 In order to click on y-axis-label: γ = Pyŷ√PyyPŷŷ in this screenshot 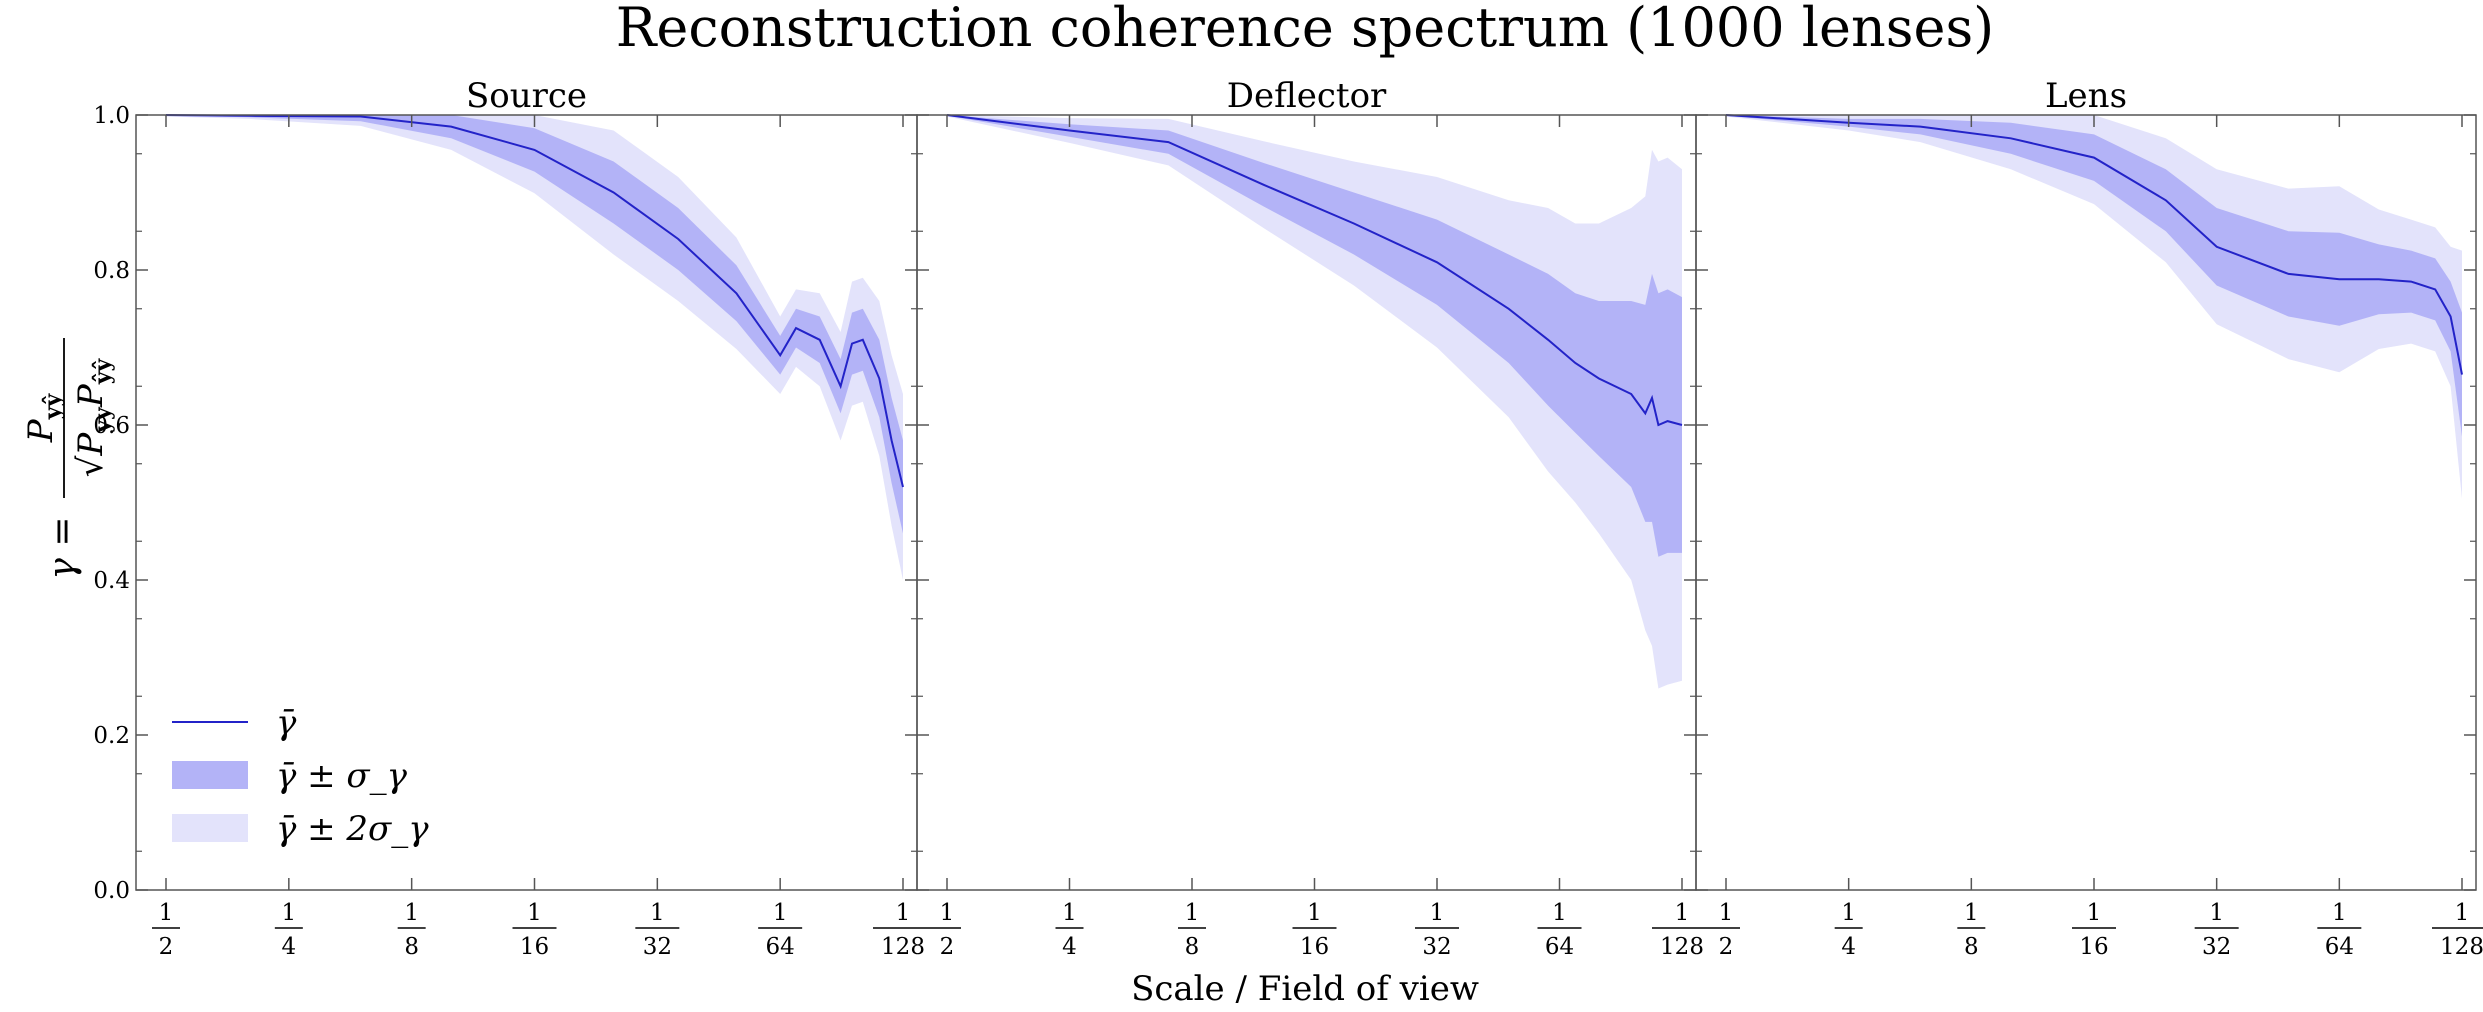, I will do `click(68, 459)`.